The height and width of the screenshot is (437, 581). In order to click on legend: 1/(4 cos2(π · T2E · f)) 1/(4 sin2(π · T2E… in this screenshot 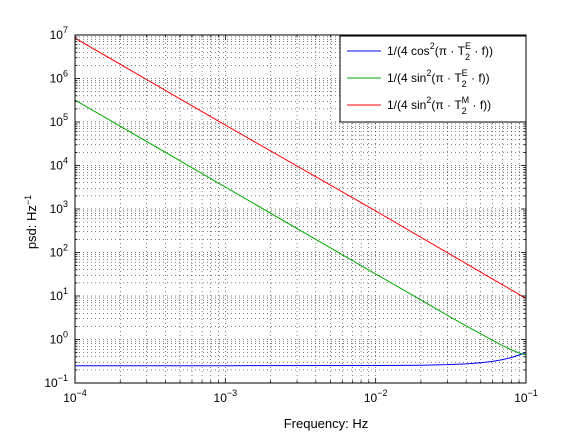, I will do `click(433, 79)`.